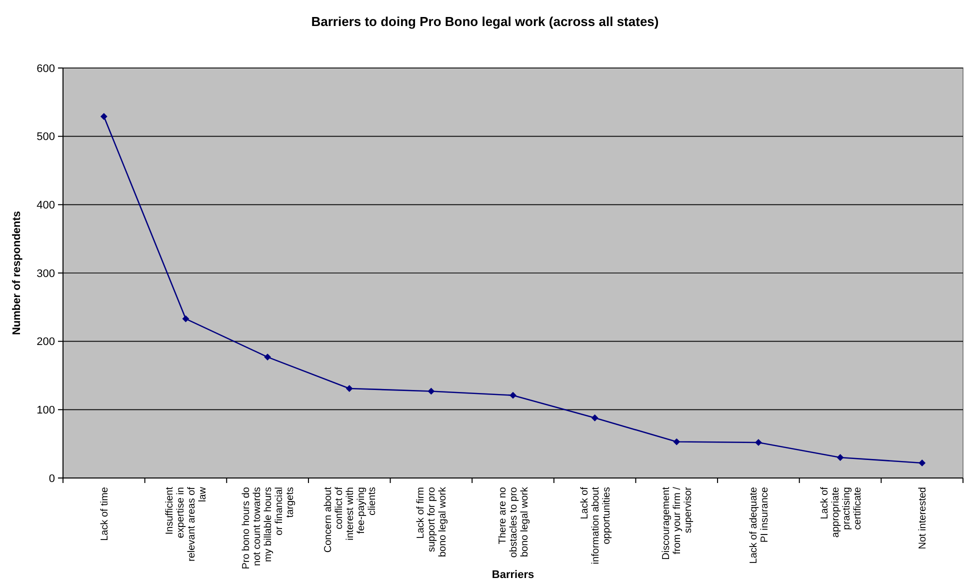 The height and width of the screenshot is (585, 970). I want to click on y-tick-label: 100, so click(45, 410).